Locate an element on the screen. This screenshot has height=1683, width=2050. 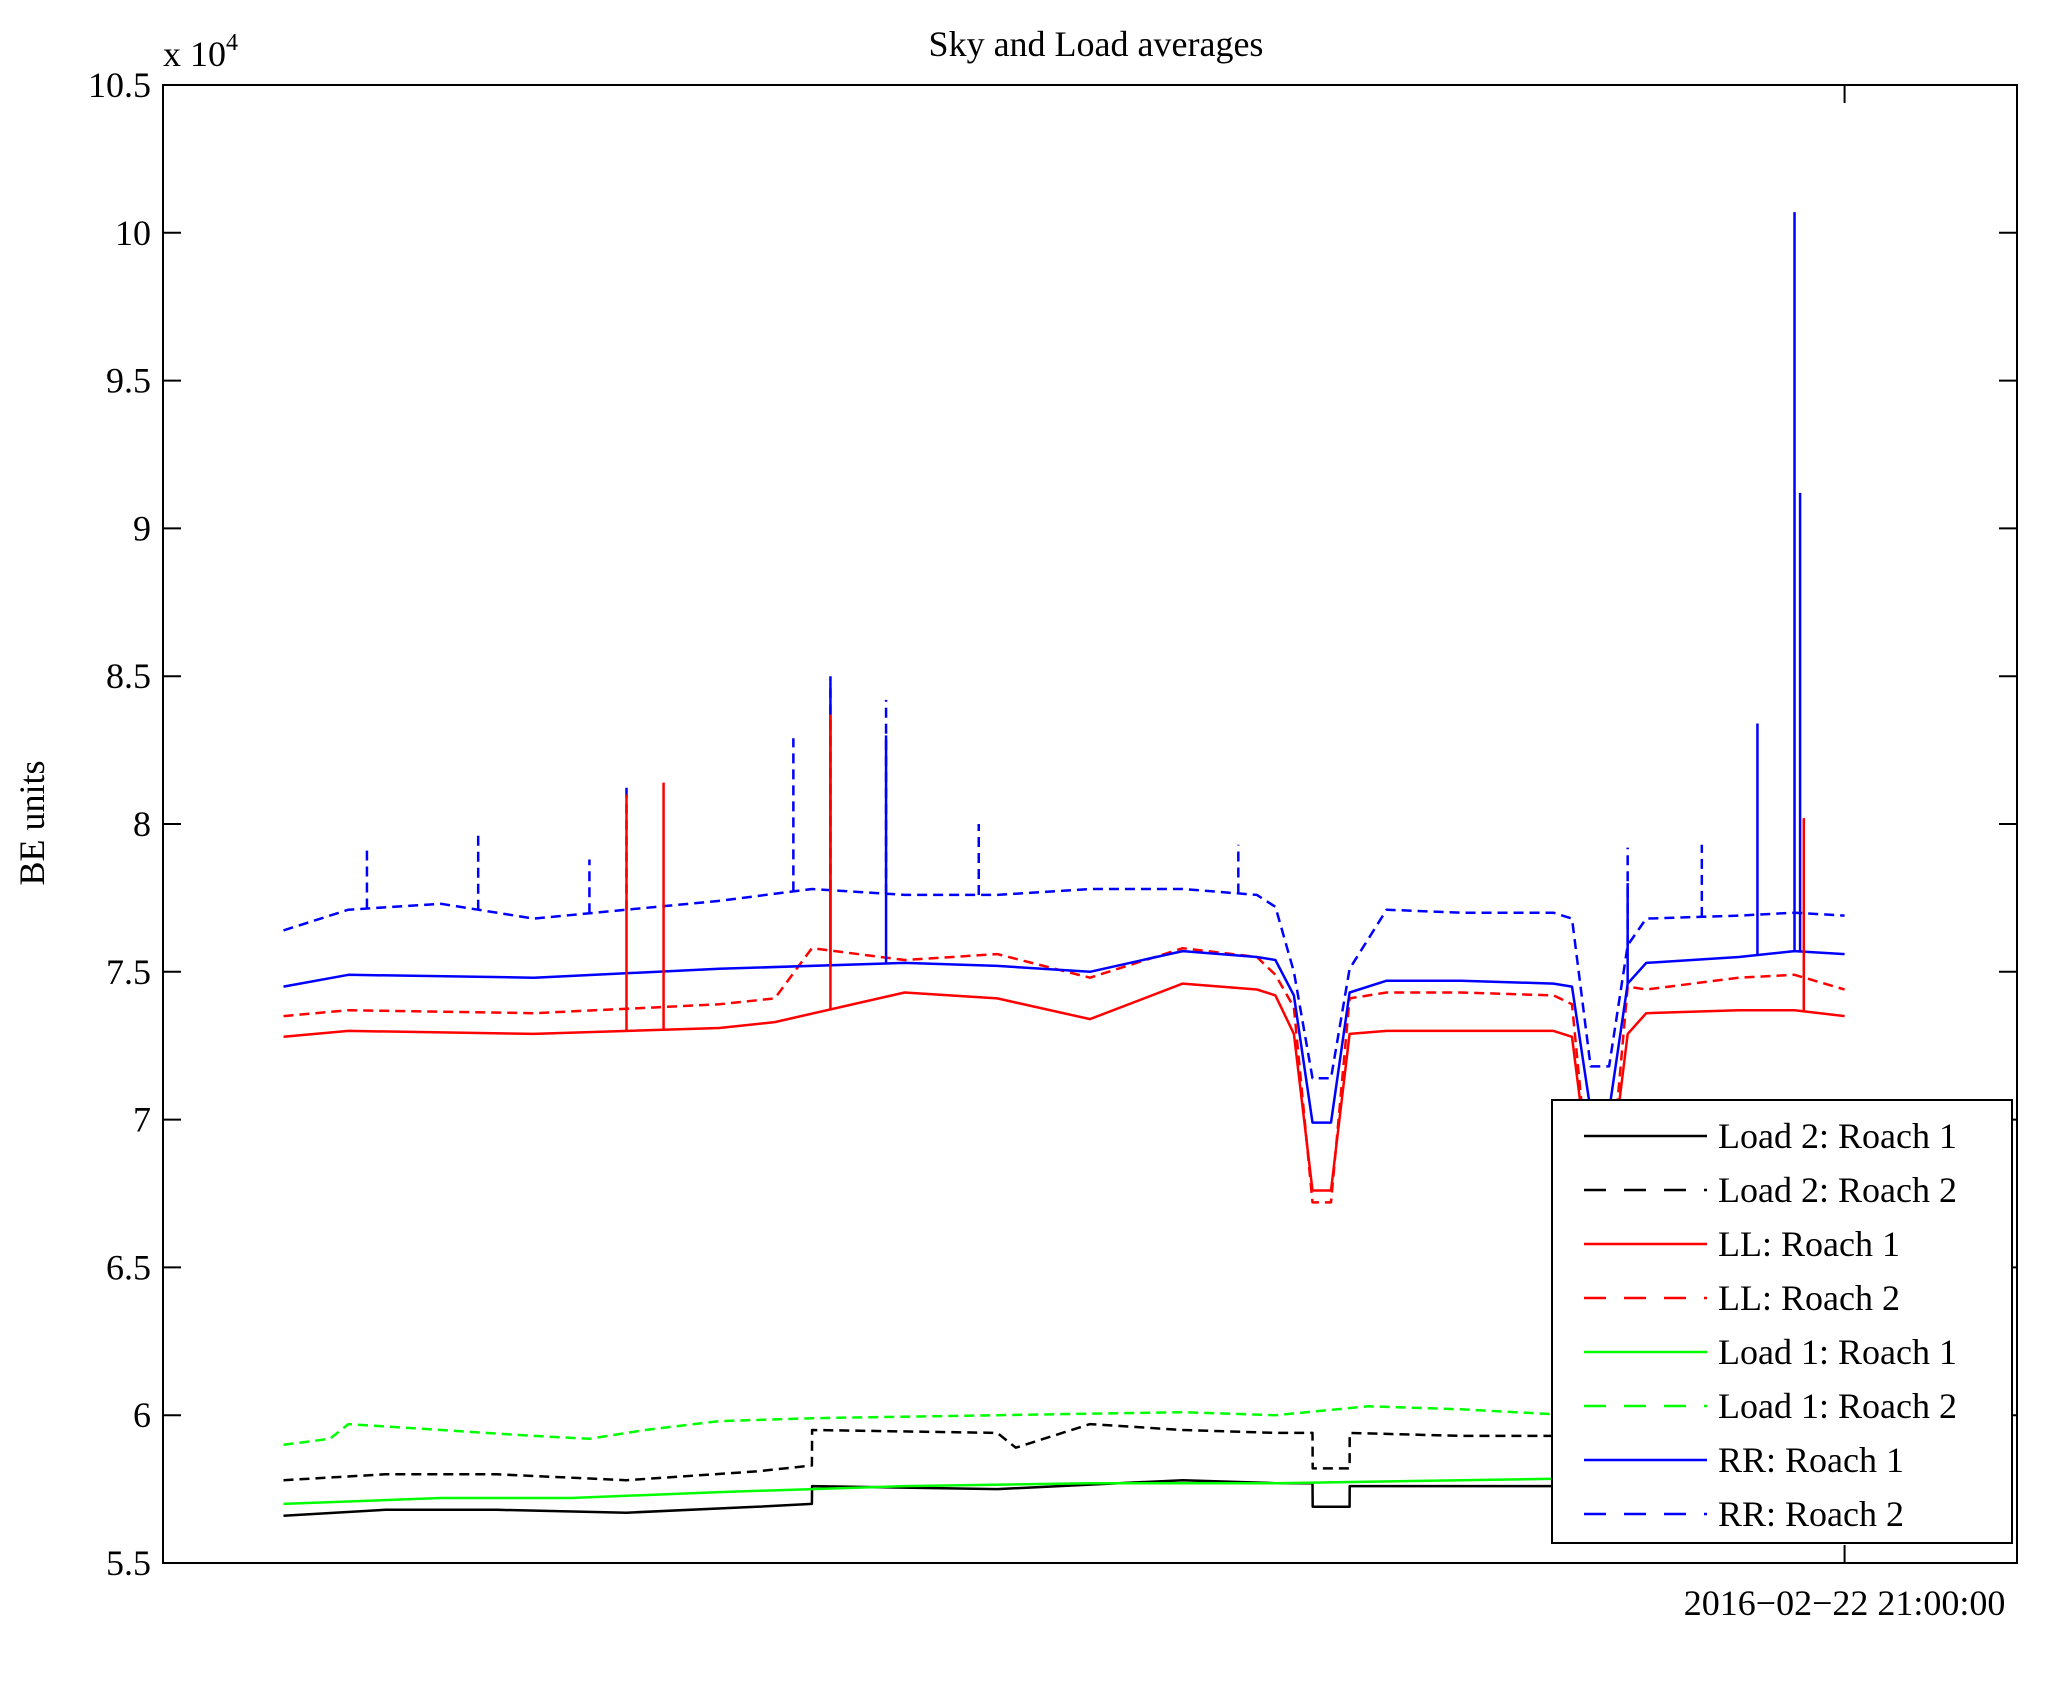
chart-title: Sky and Load averages is located at coordinates (1096, 44).